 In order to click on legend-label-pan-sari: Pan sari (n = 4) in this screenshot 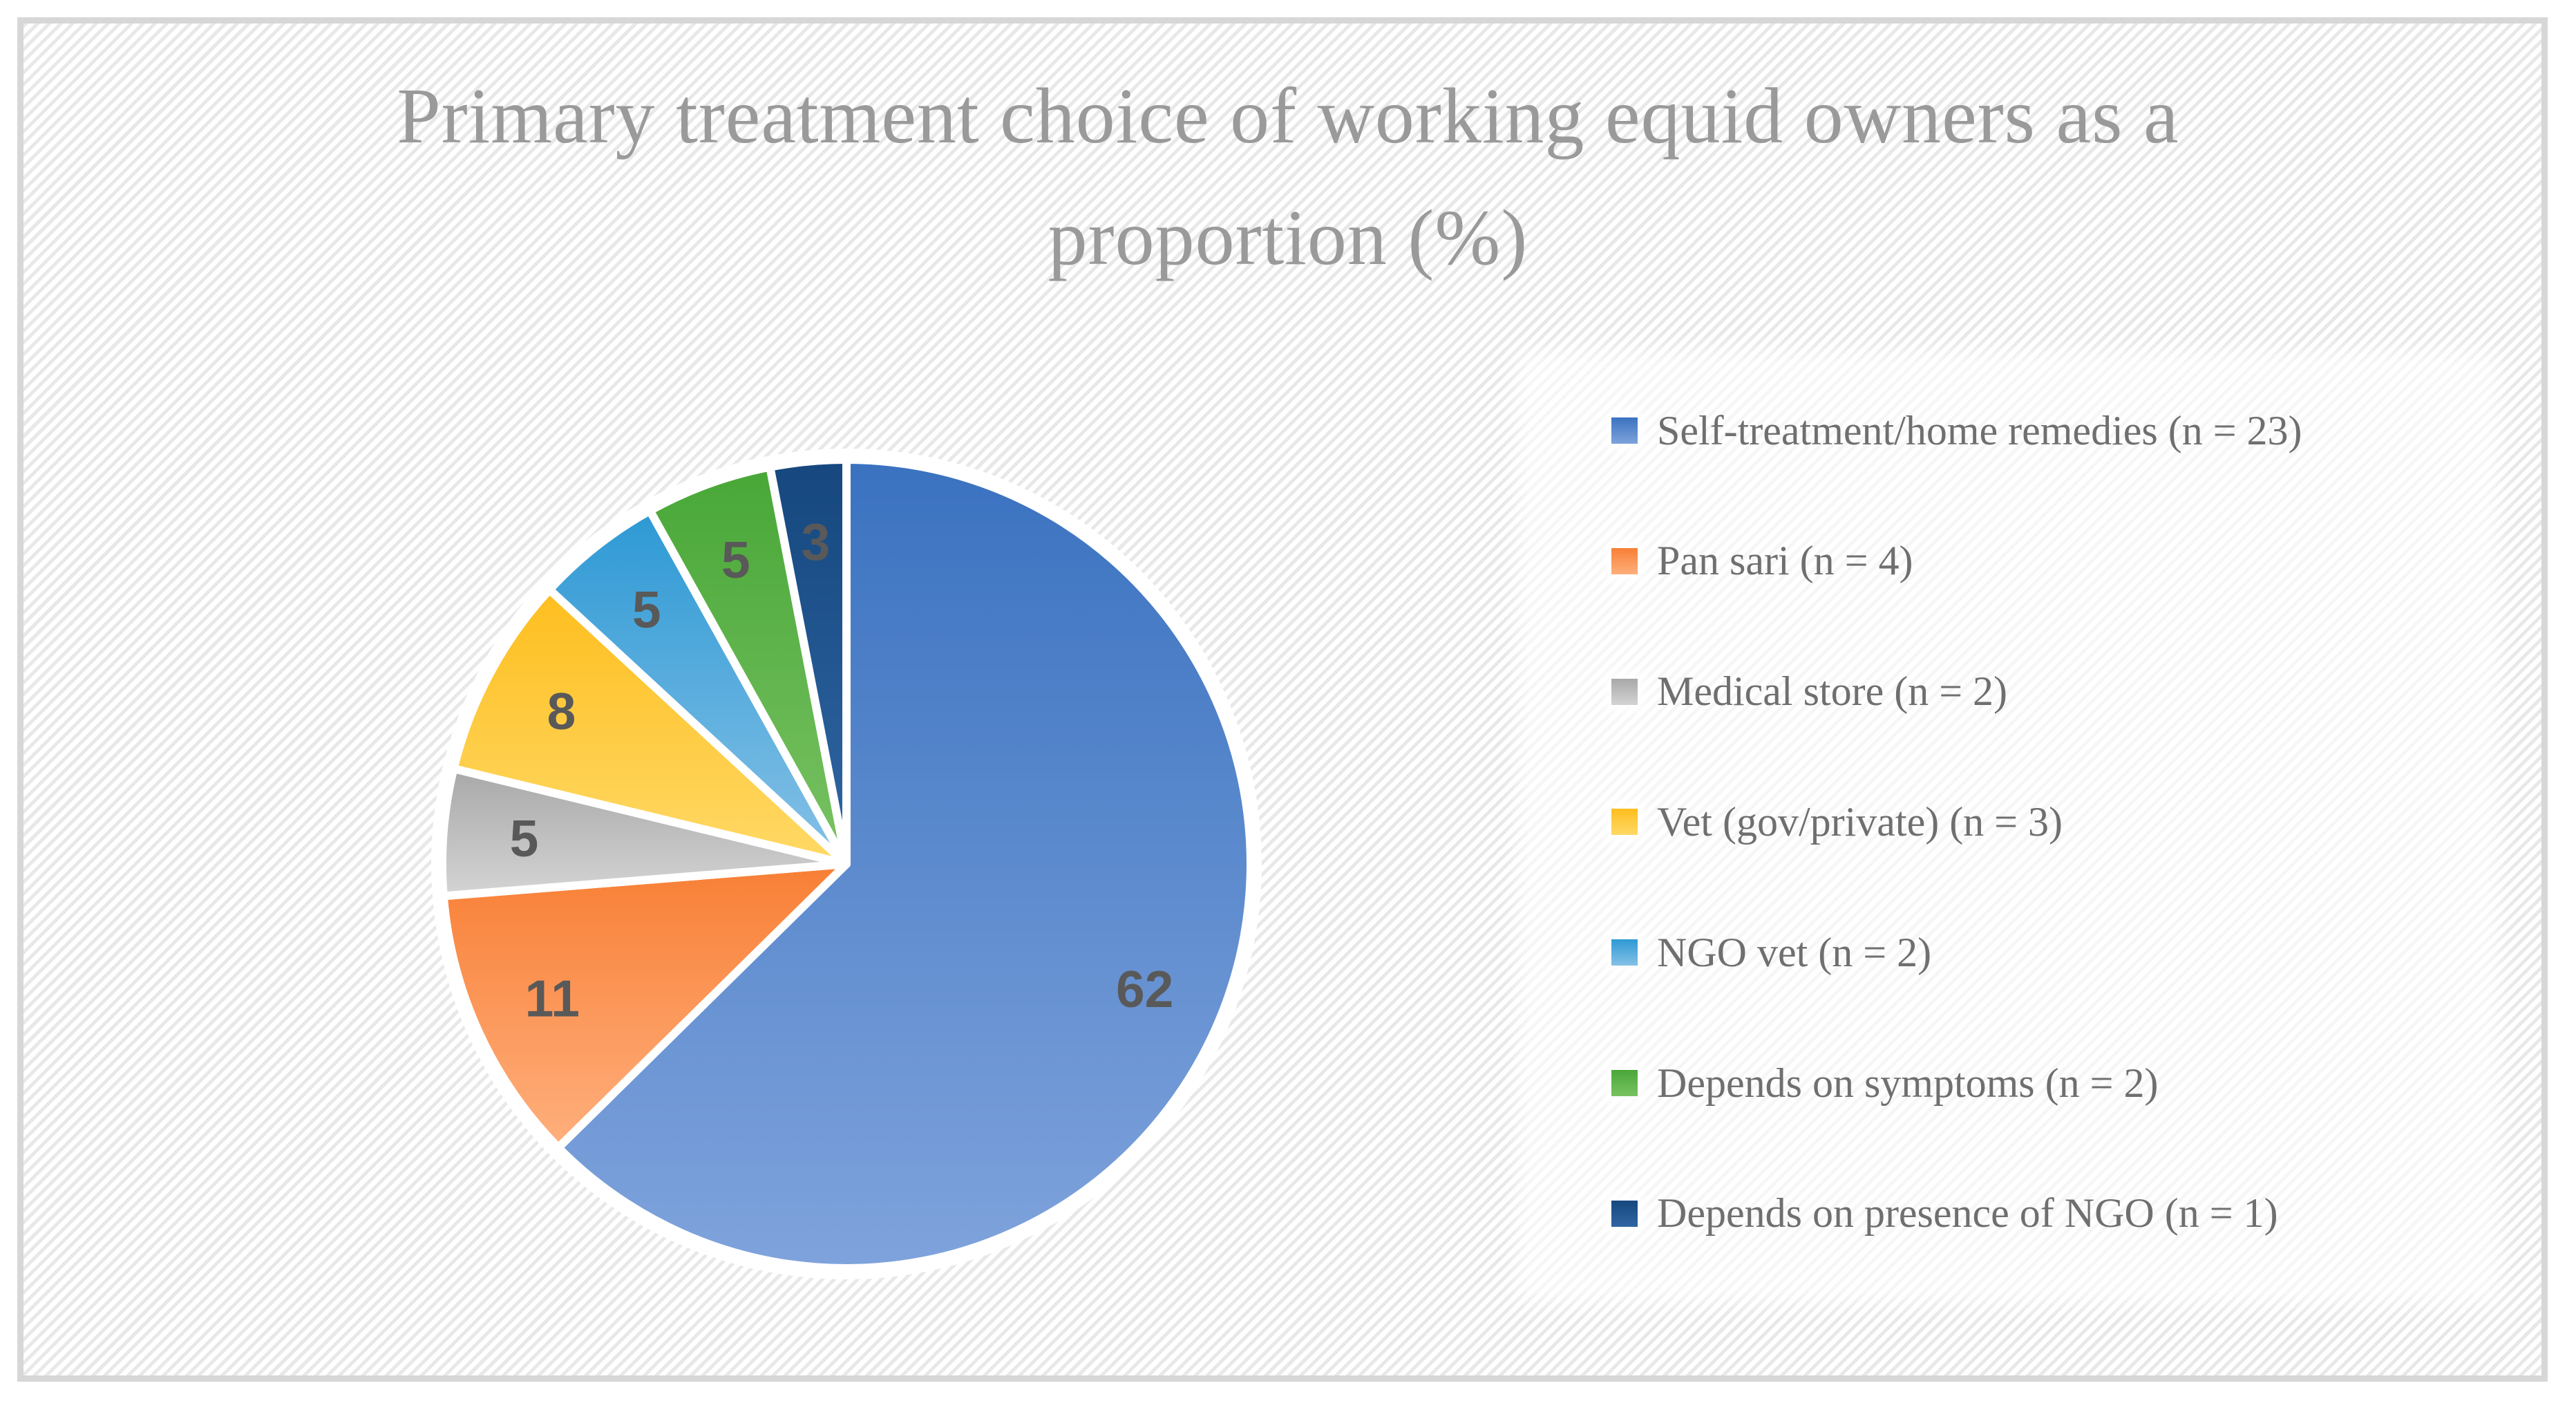, I will do `click(1785, 561)`.